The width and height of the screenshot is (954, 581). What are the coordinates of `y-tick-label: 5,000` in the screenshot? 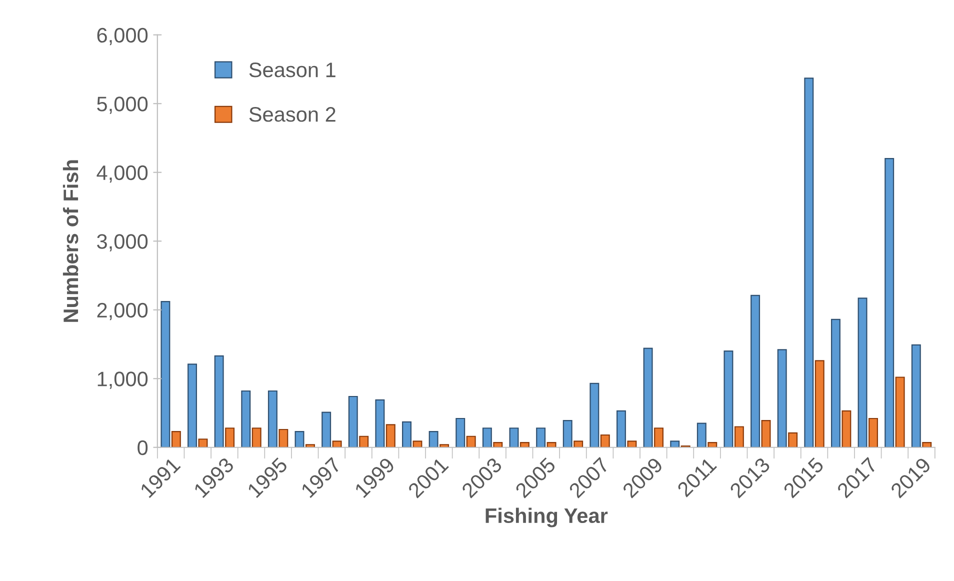 It's located at (122, 105).